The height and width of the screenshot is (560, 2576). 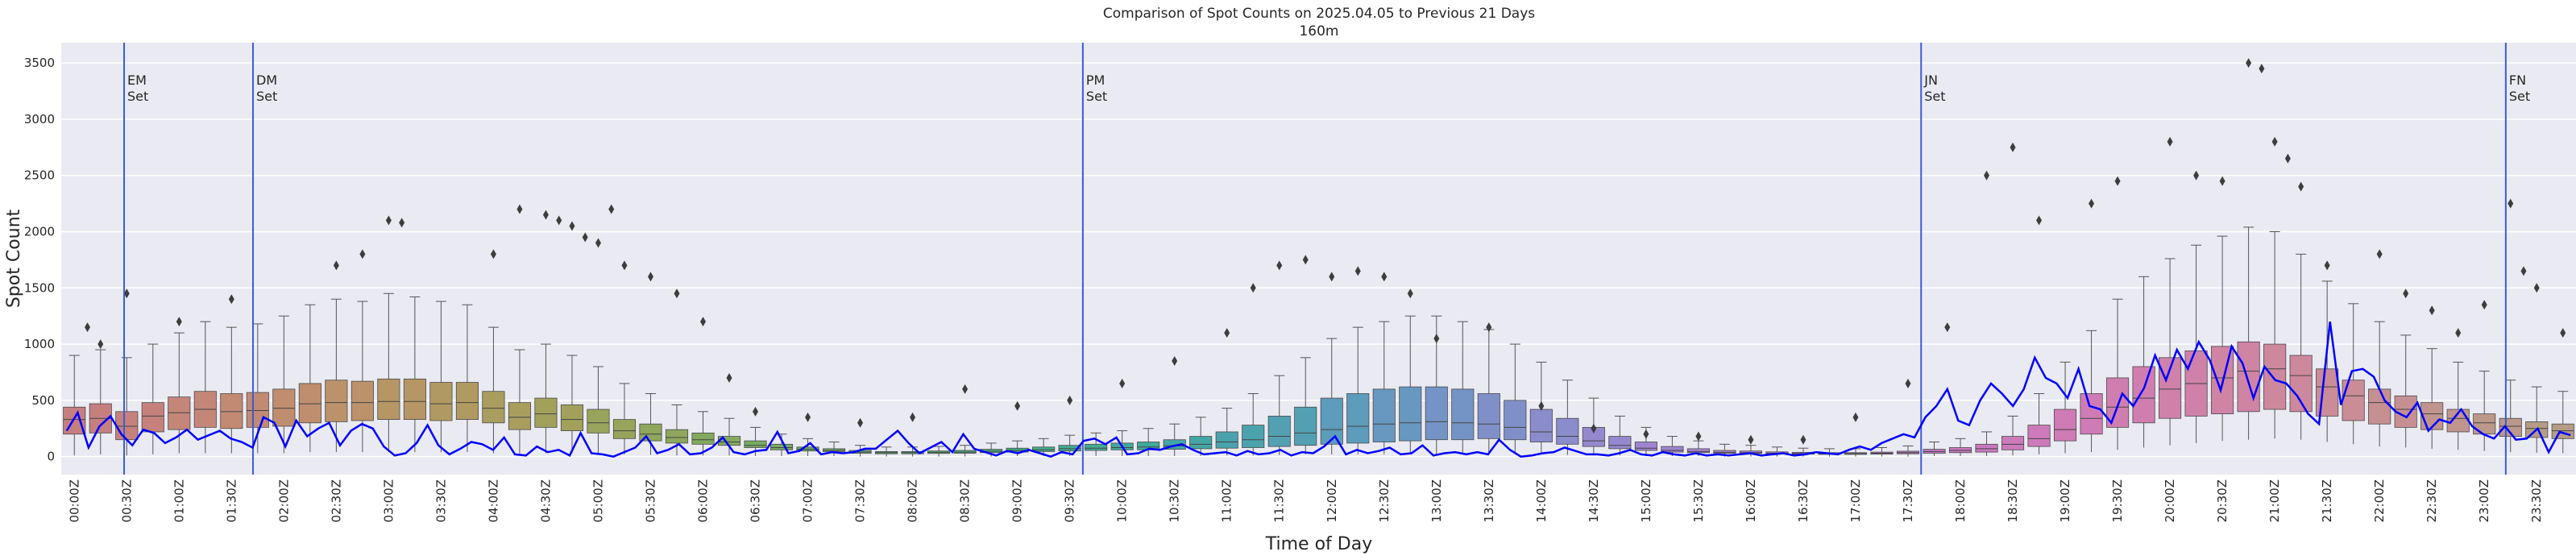 I want to click on y-tick-label: 1500, so click(x=39, y=287).